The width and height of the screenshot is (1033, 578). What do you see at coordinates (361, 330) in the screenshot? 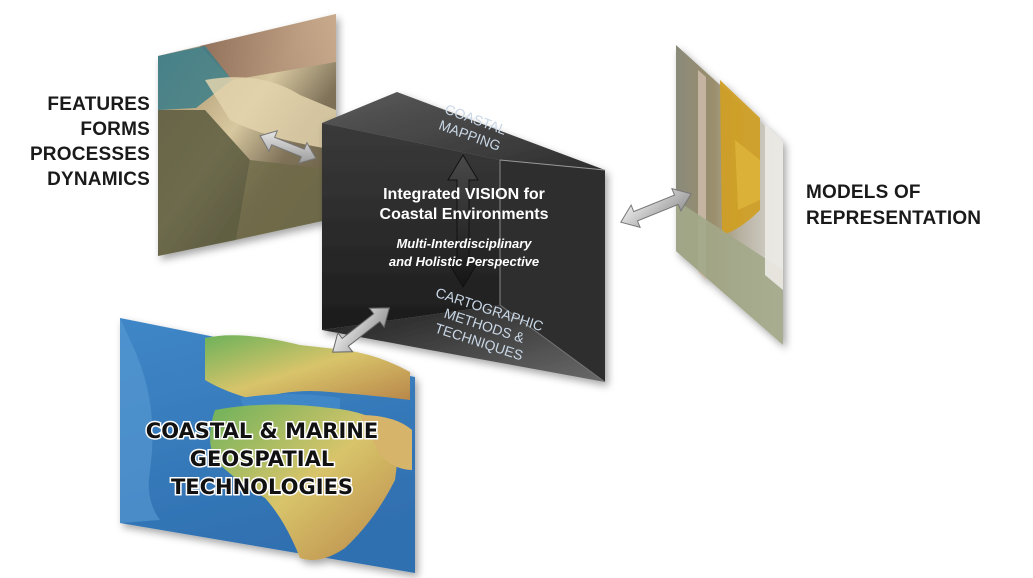
I see `arrow-map-to-prism` at bounding box center [361, 330].